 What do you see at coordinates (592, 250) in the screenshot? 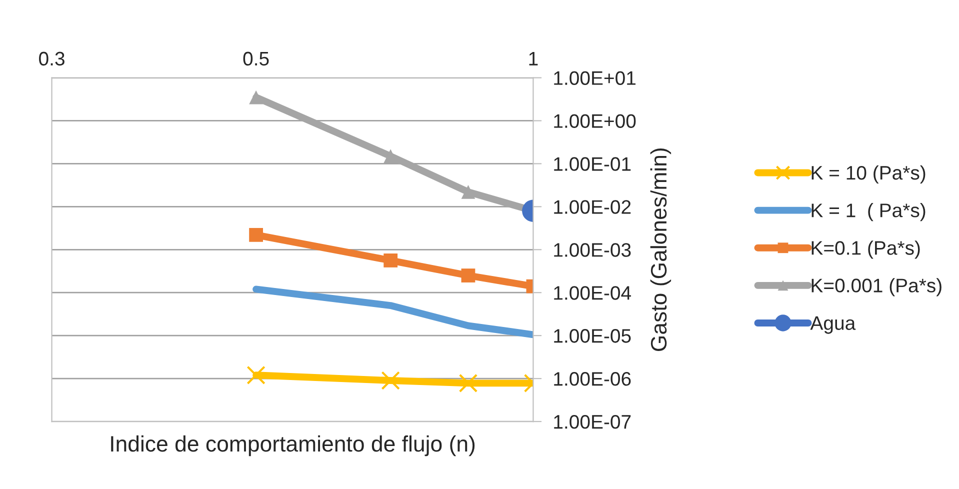
I see `y-tick-label: 1.00E-03` at bounding box center [592, 250].